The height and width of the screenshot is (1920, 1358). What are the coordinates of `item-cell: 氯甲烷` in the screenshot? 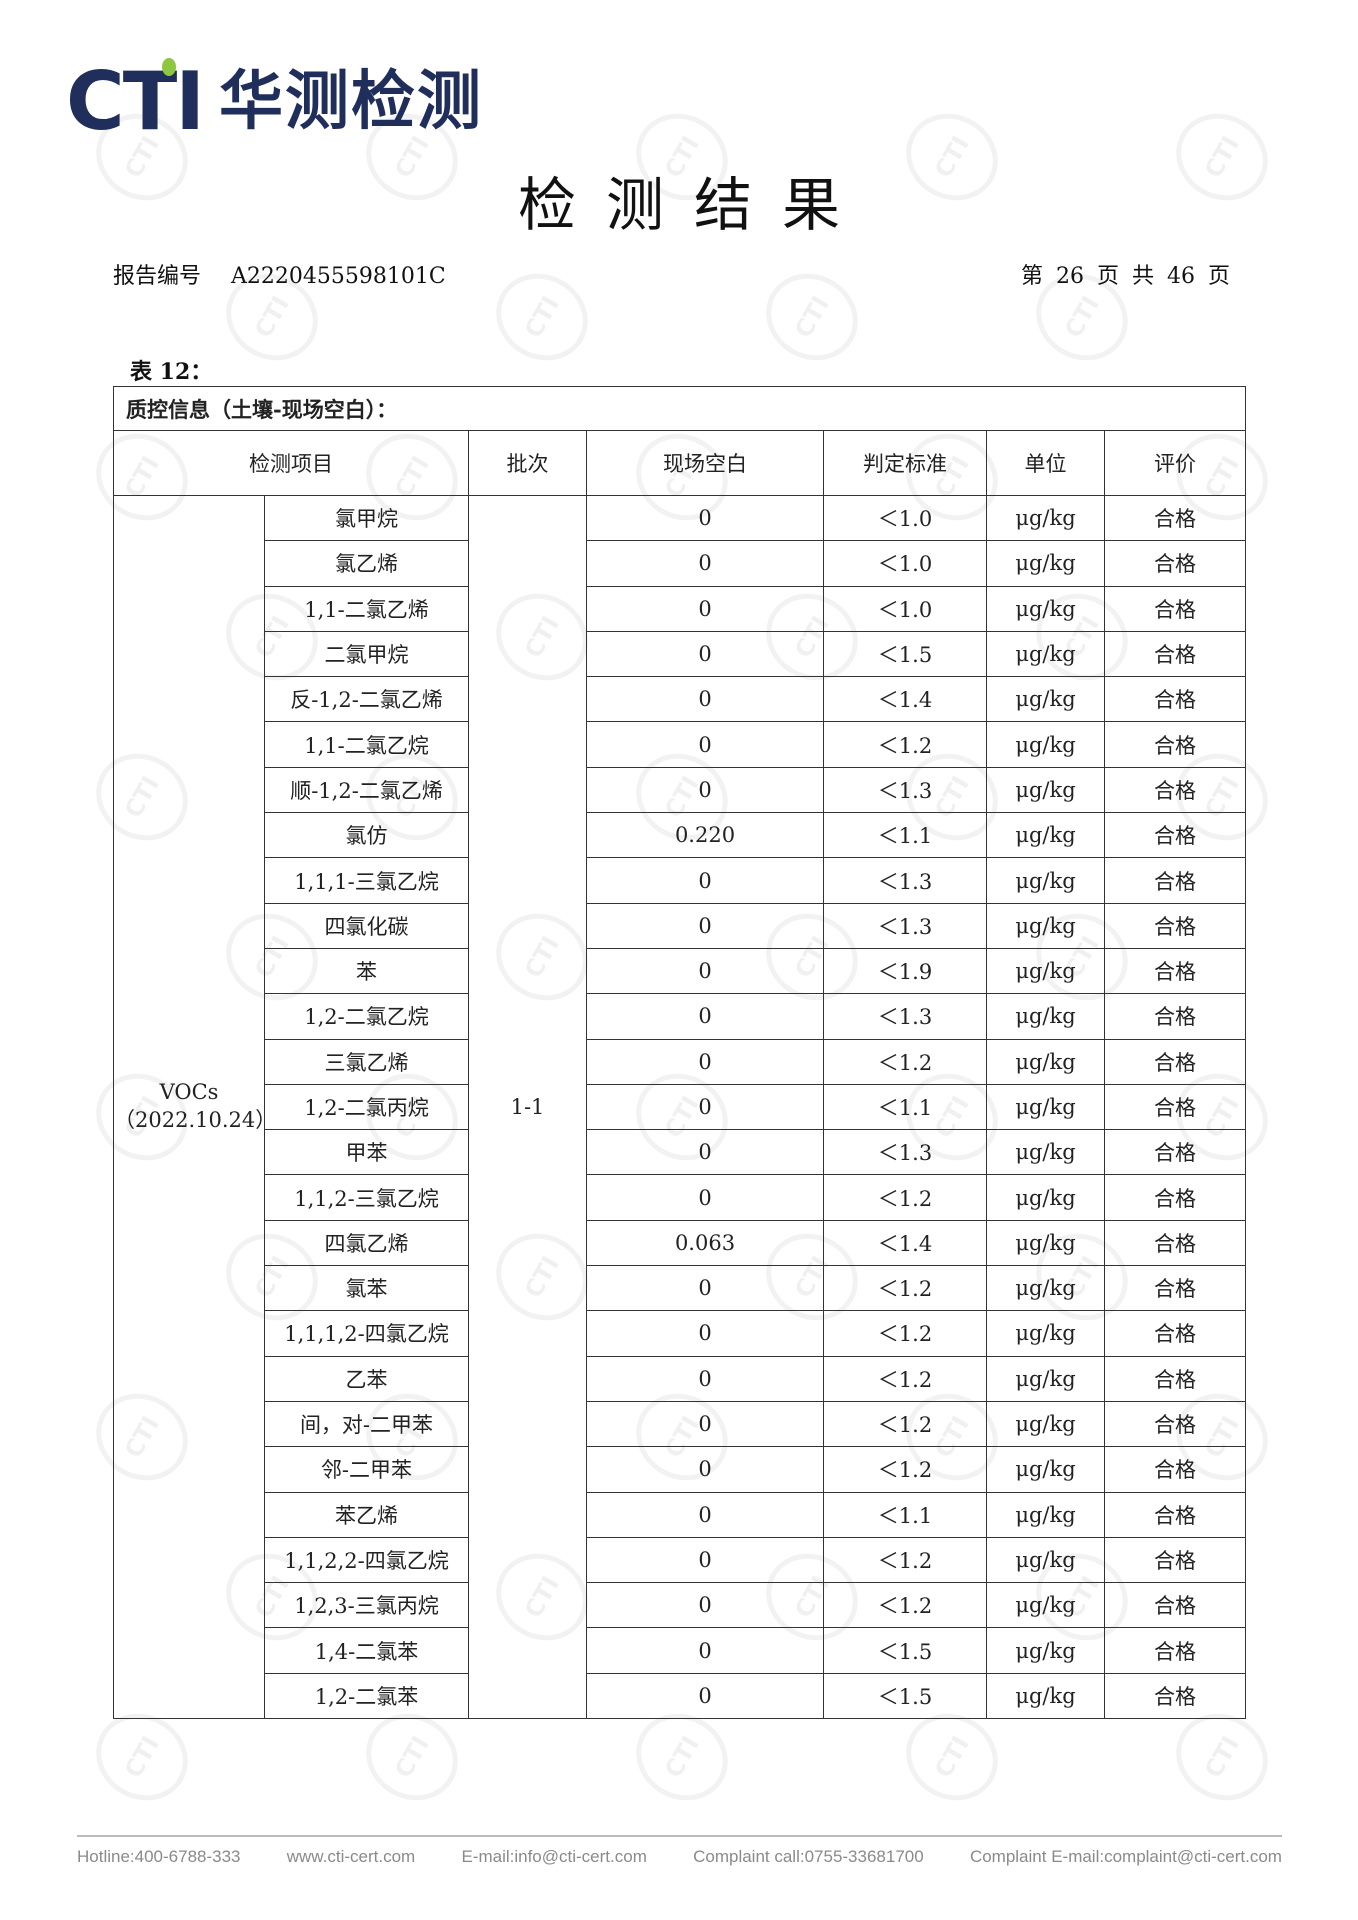 It's located at (366, 518).